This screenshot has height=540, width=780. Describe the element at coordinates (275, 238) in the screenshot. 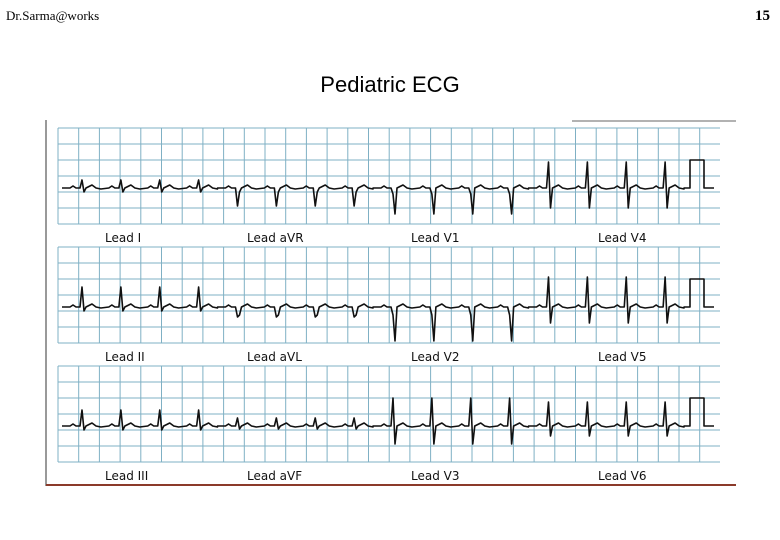

I see `lead-label: Lead aVR` at that location.